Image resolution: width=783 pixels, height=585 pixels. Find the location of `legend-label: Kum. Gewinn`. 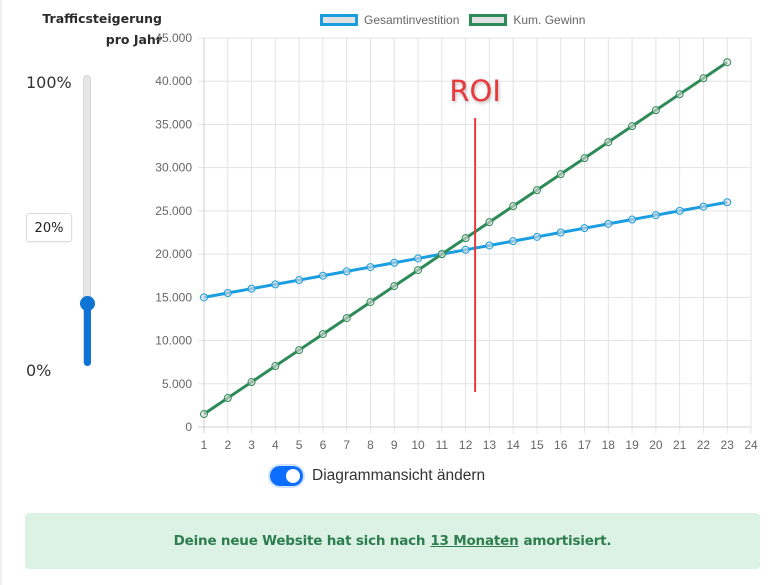

legend-label: Kum. Gewinn is located at coordinates (549, 20).